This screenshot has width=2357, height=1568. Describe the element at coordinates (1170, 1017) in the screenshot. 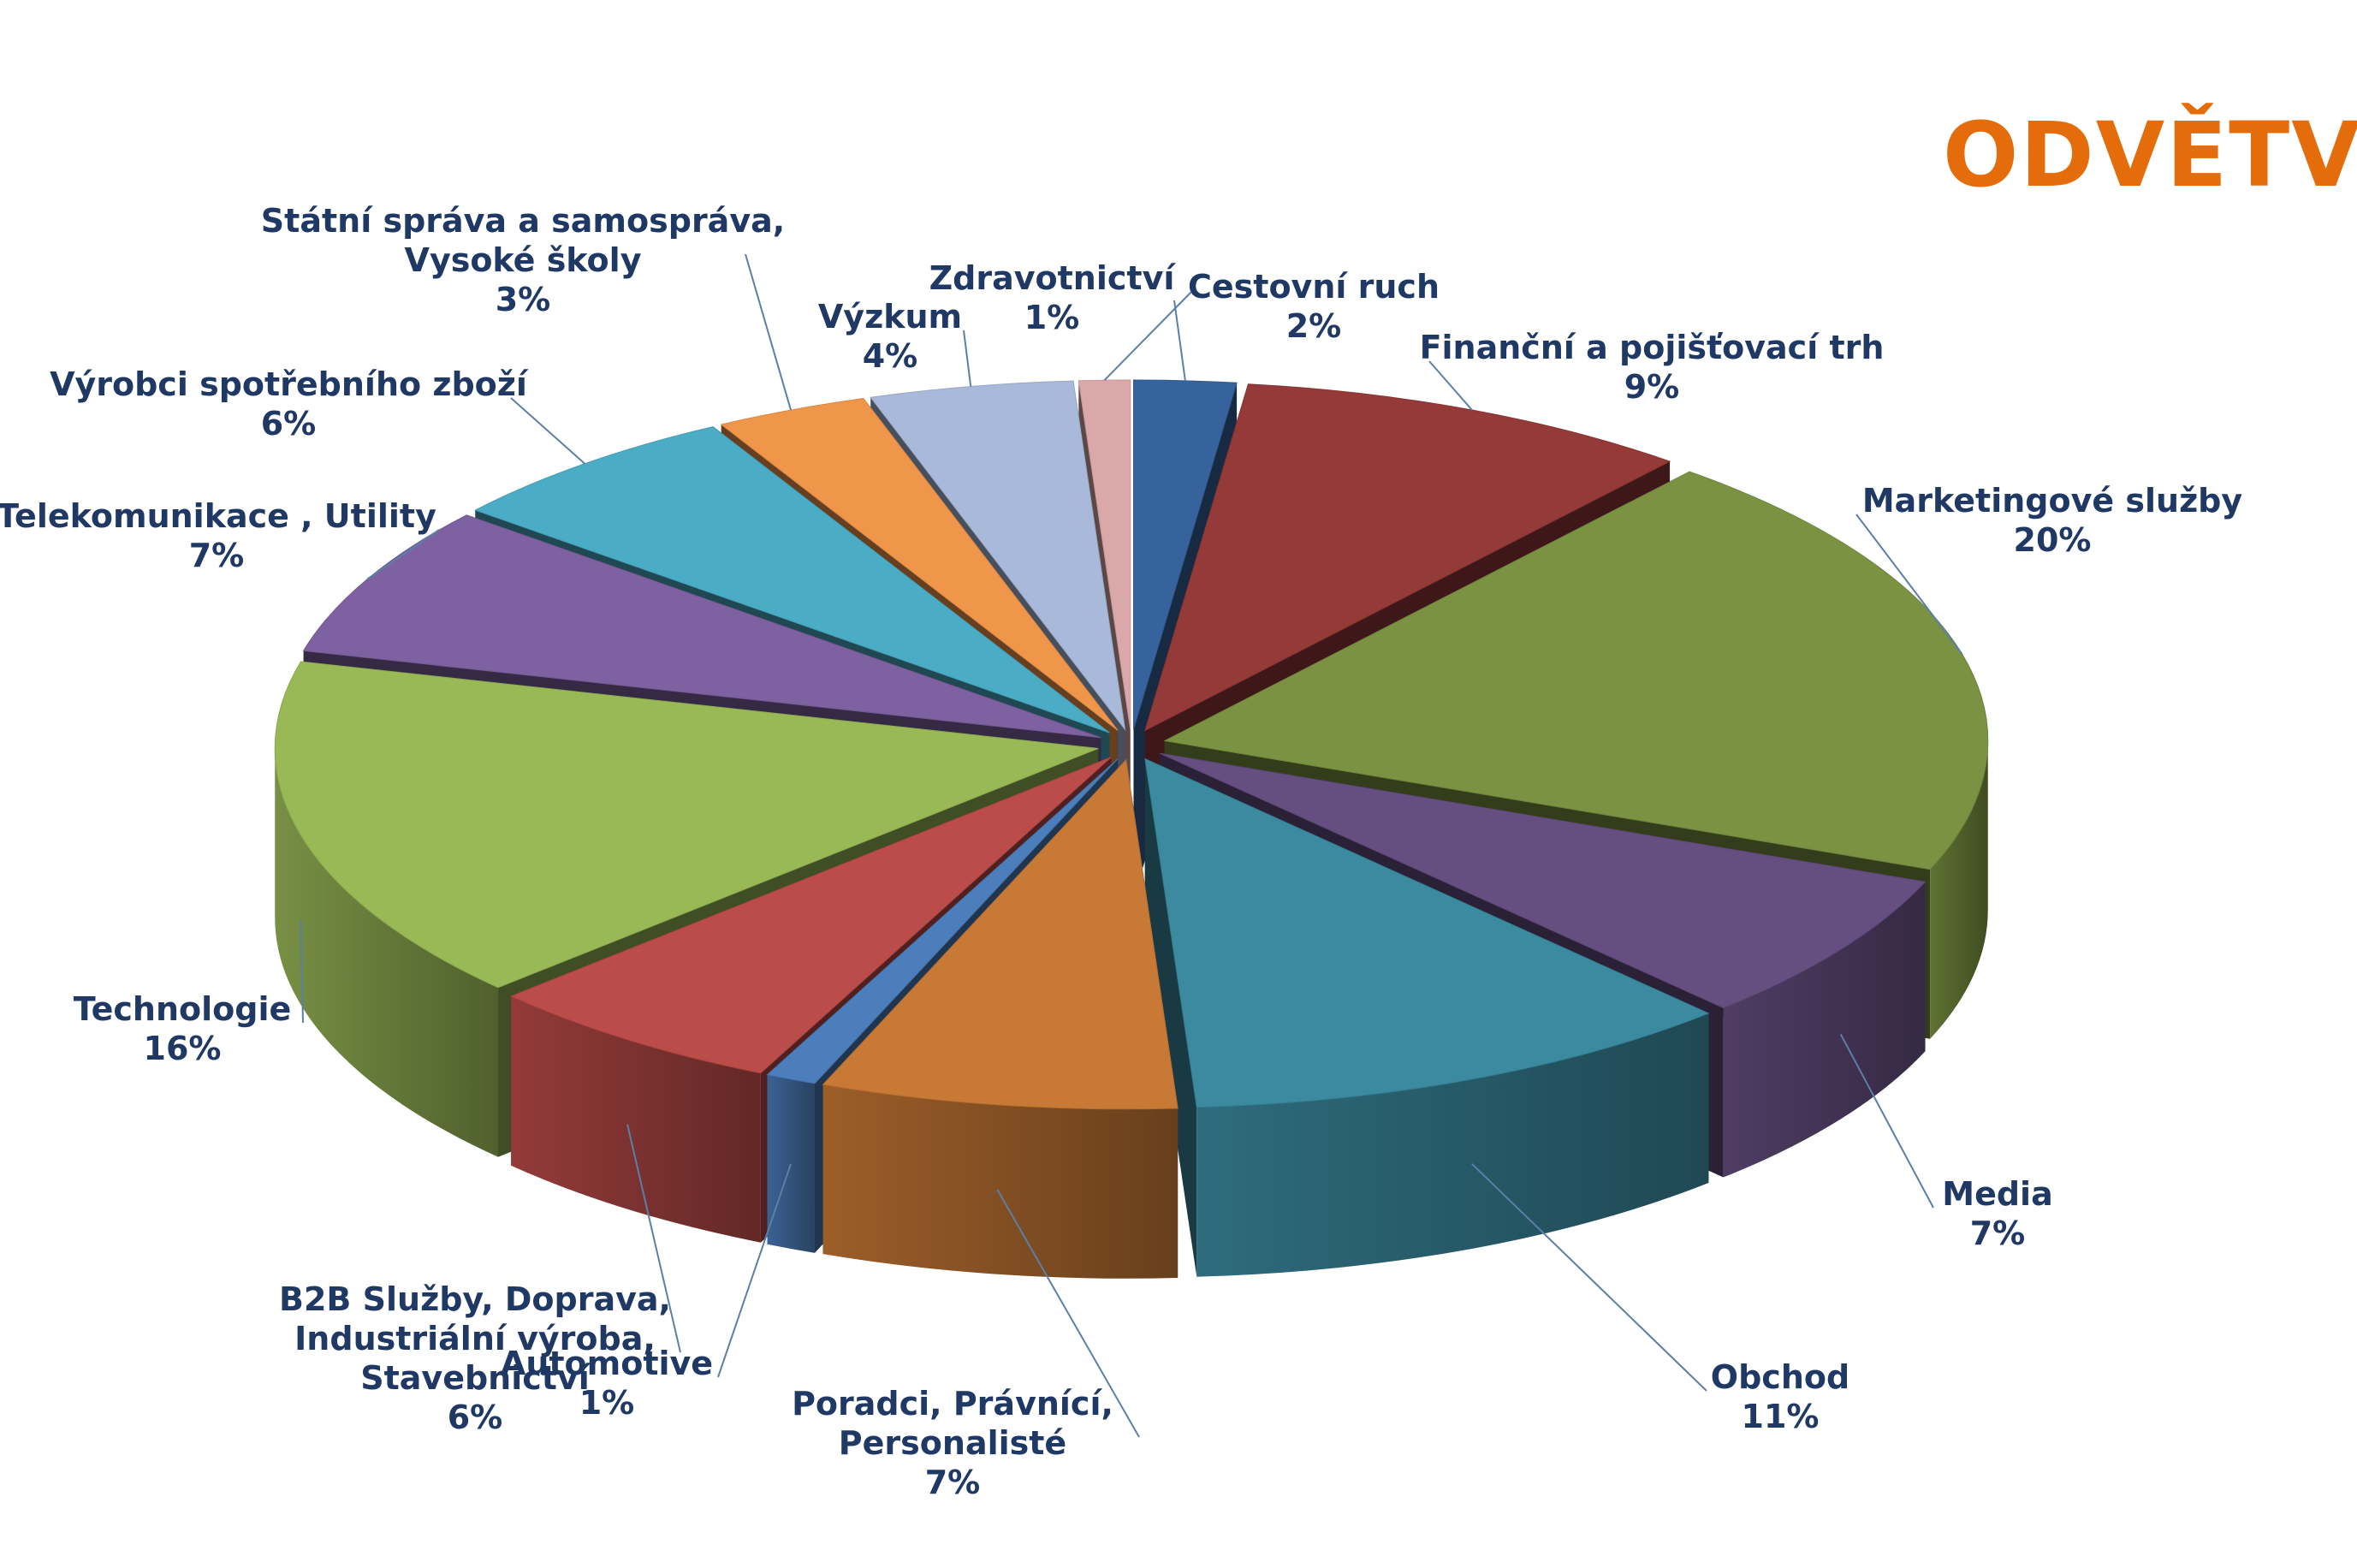

I see `slice-wall` at that location.